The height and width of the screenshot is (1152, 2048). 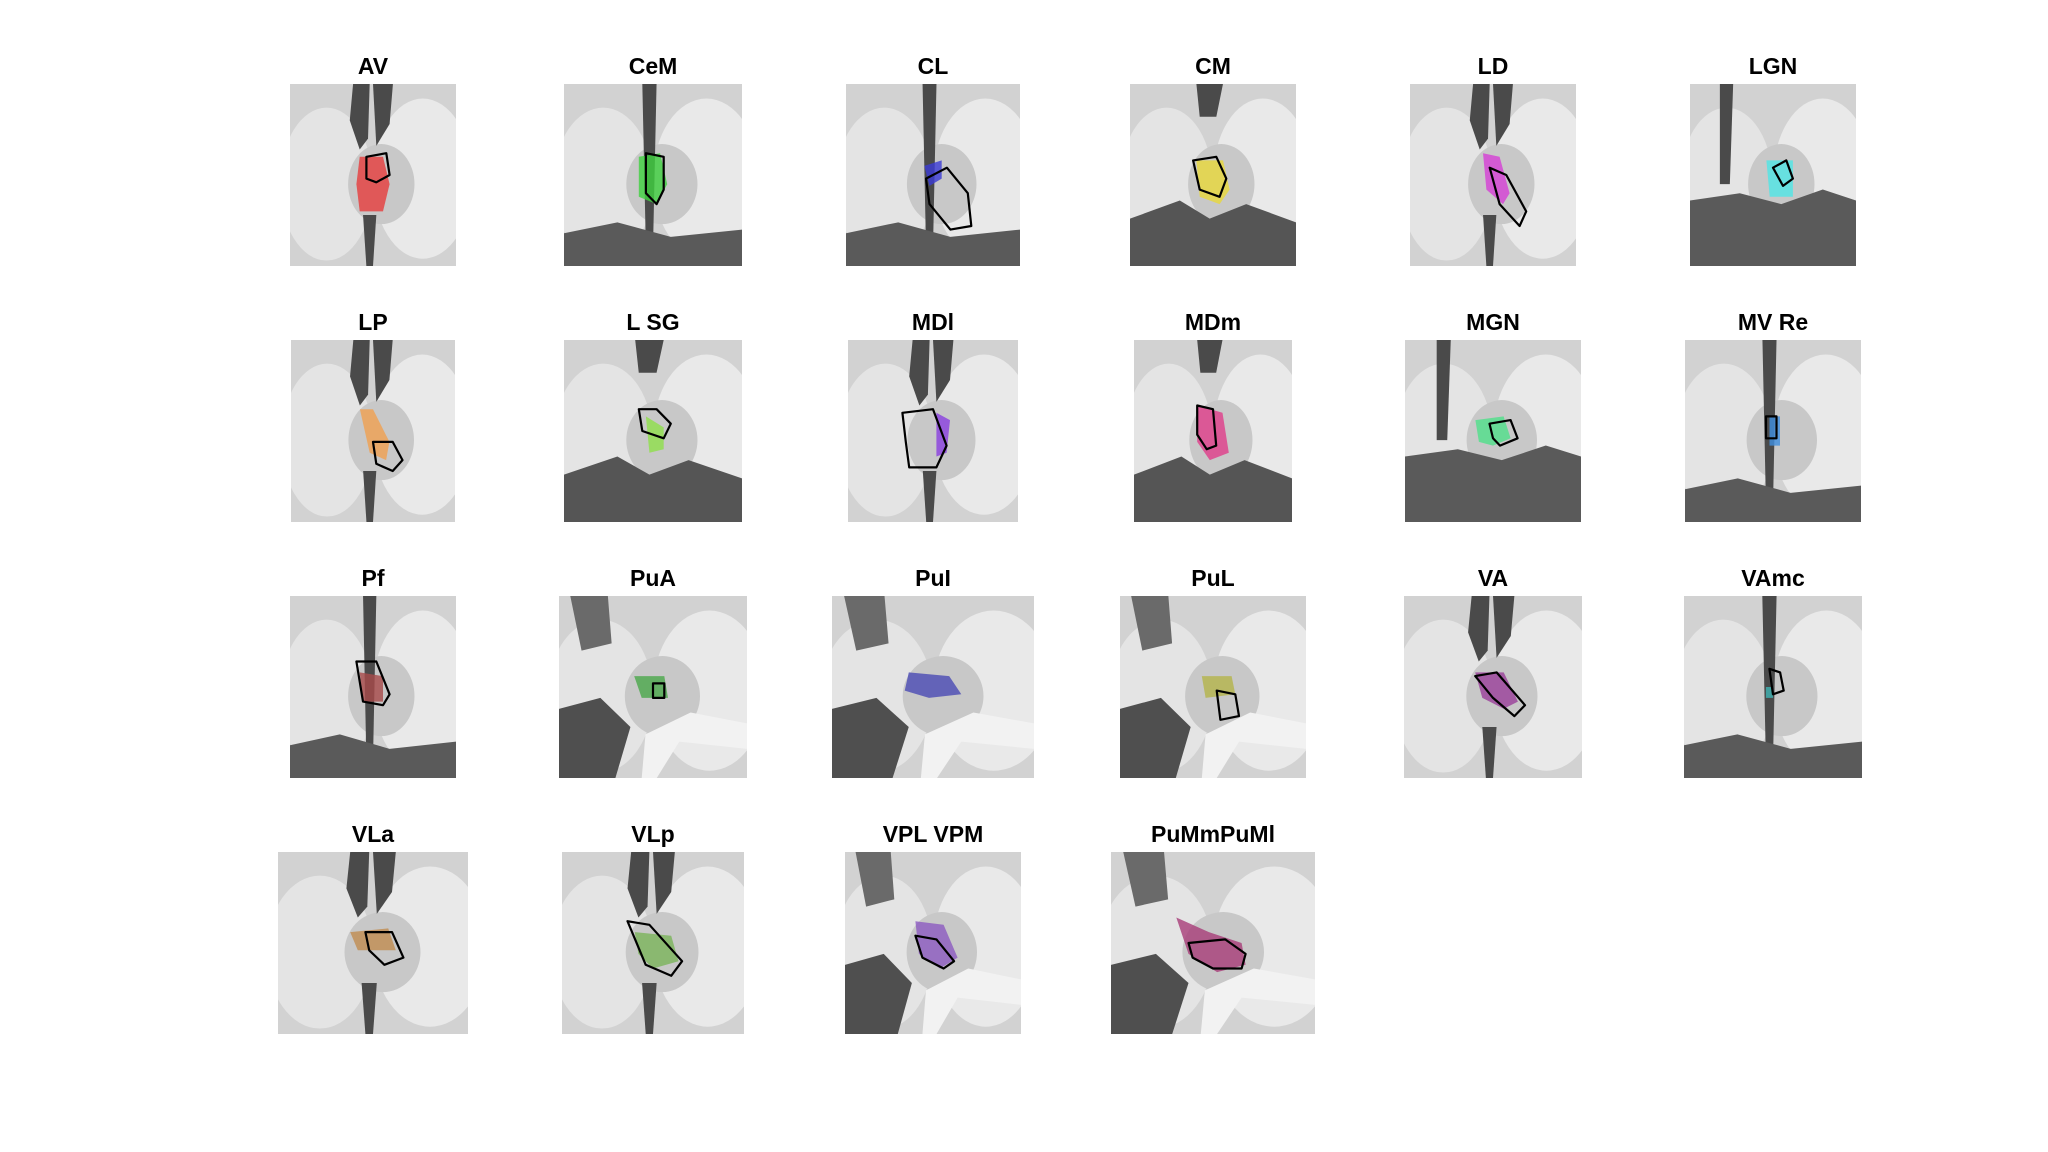 What do you see at coordinates (933, 322) in the screenshot?
I see `panel-title: MDl` at bounding box center [933, 322].